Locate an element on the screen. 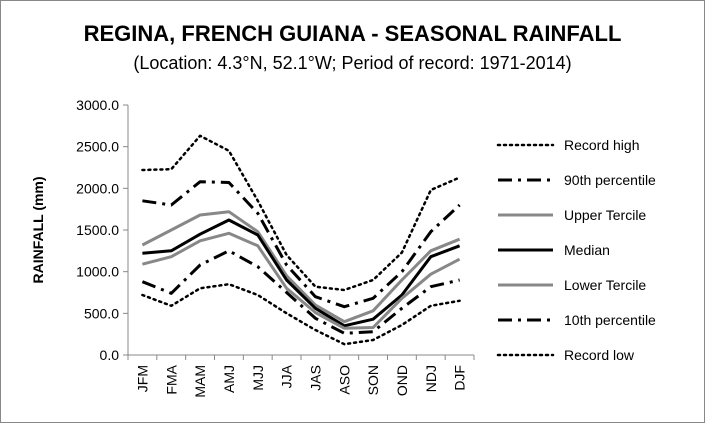  x-tick-label: AMJ is located at coordinates (229, 379).